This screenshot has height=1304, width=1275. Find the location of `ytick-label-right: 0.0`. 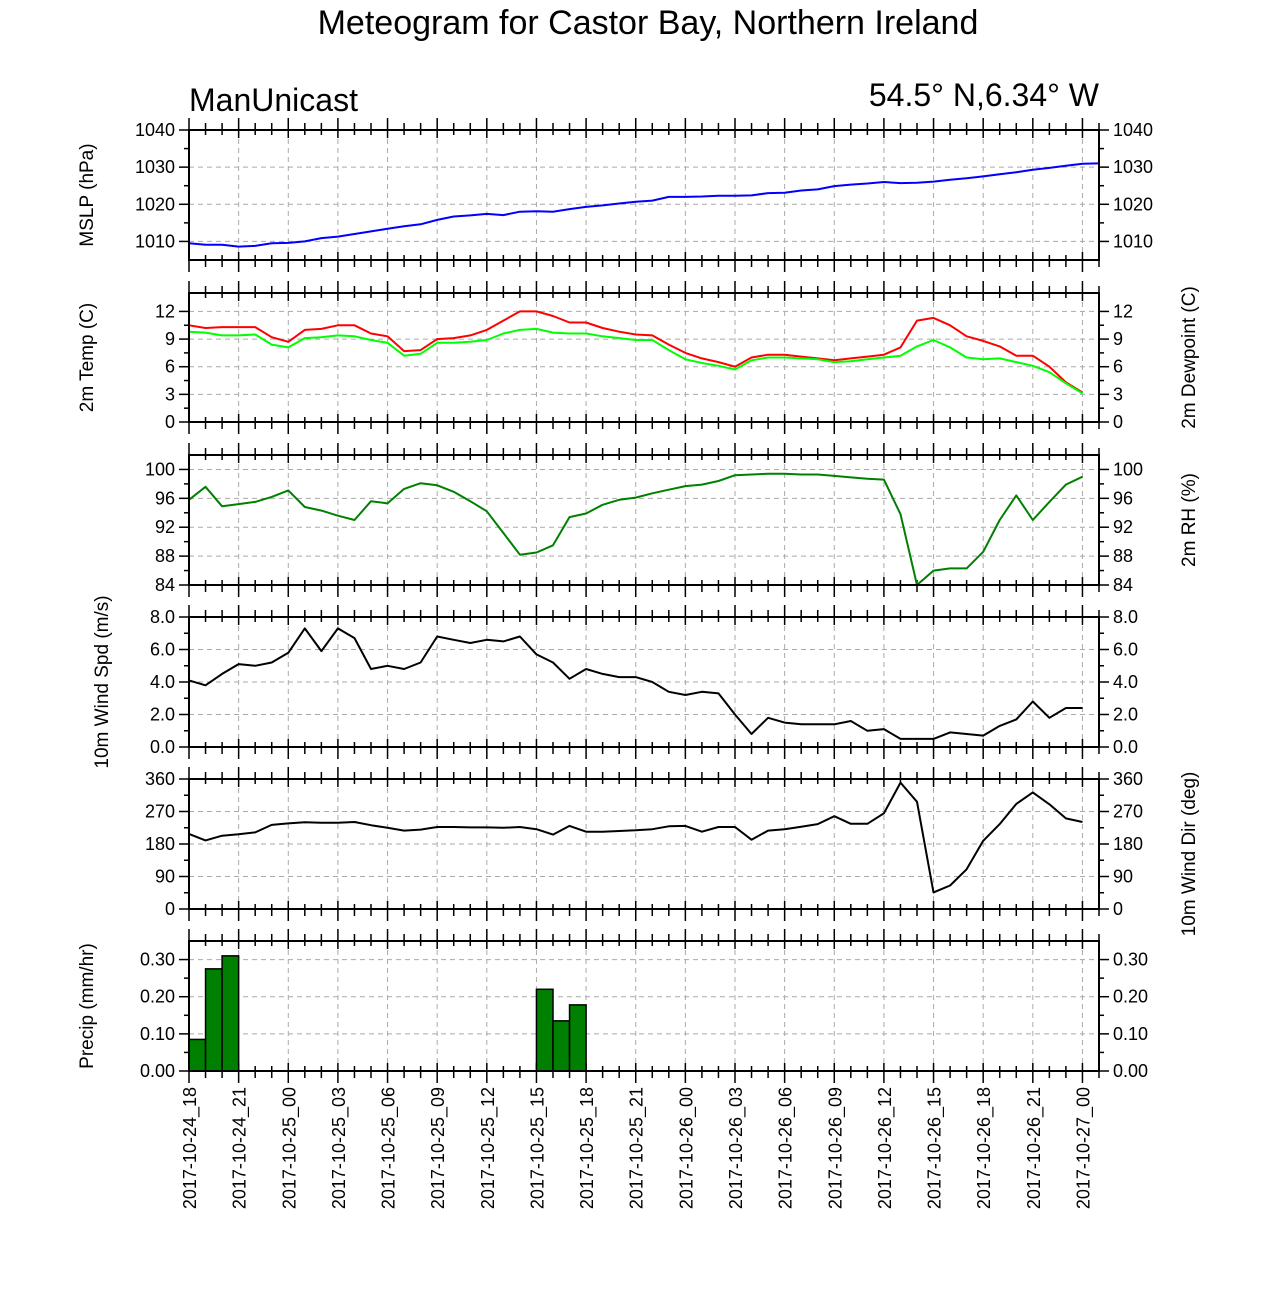

ytick-label-right: 0.0 is located at coordinates (1125, 747).